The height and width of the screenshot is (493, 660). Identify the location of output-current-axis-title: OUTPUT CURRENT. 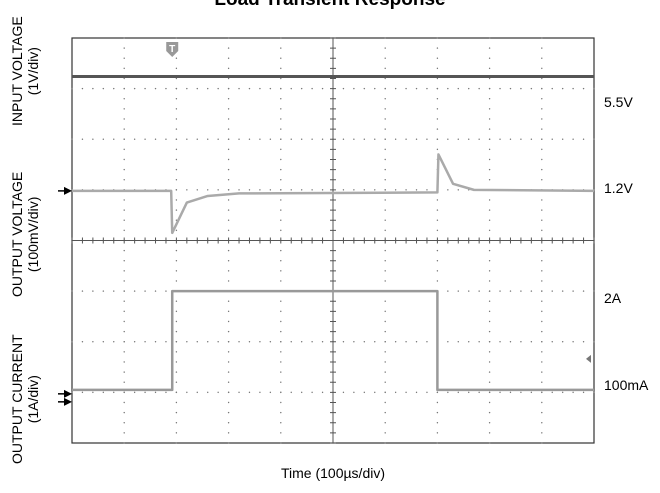
(17, 399).